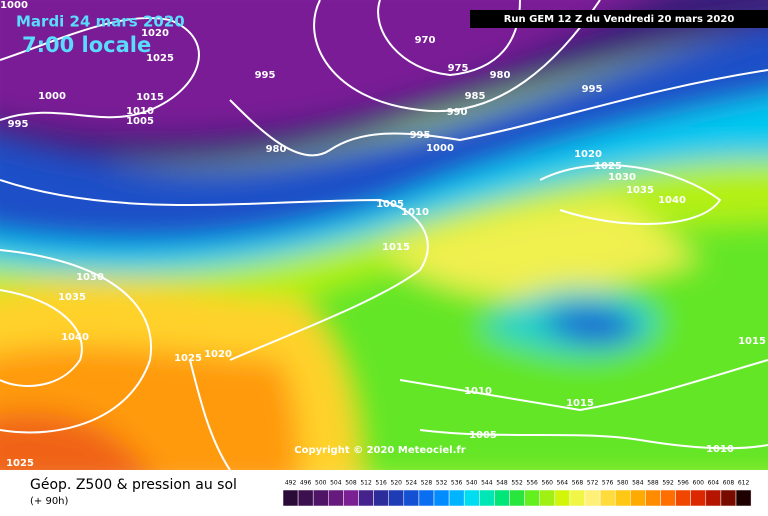 The width and height of the screenshot is (768, 516). I want to click on legend-label: 584, so click(638, 483).